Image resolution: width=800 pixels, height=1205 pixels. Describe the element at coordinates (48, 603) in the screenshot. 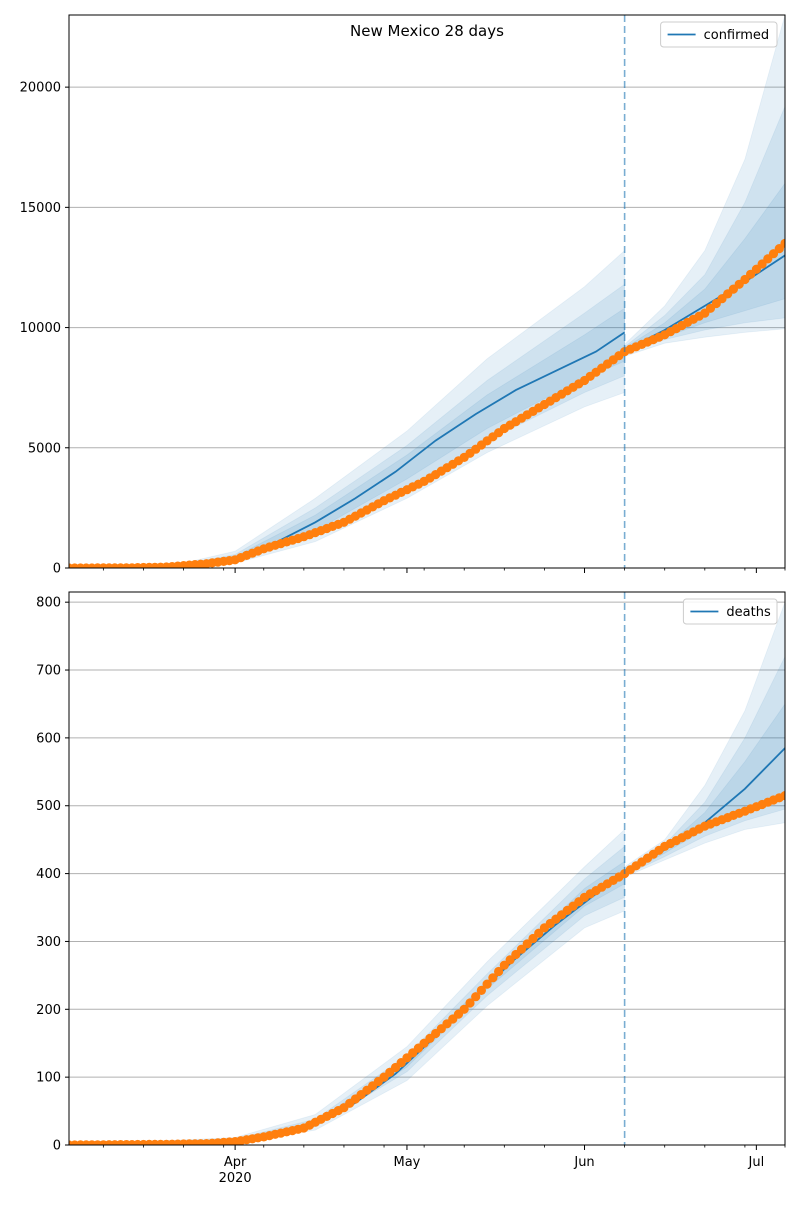

I see `y-tick-label: 800` at that location.